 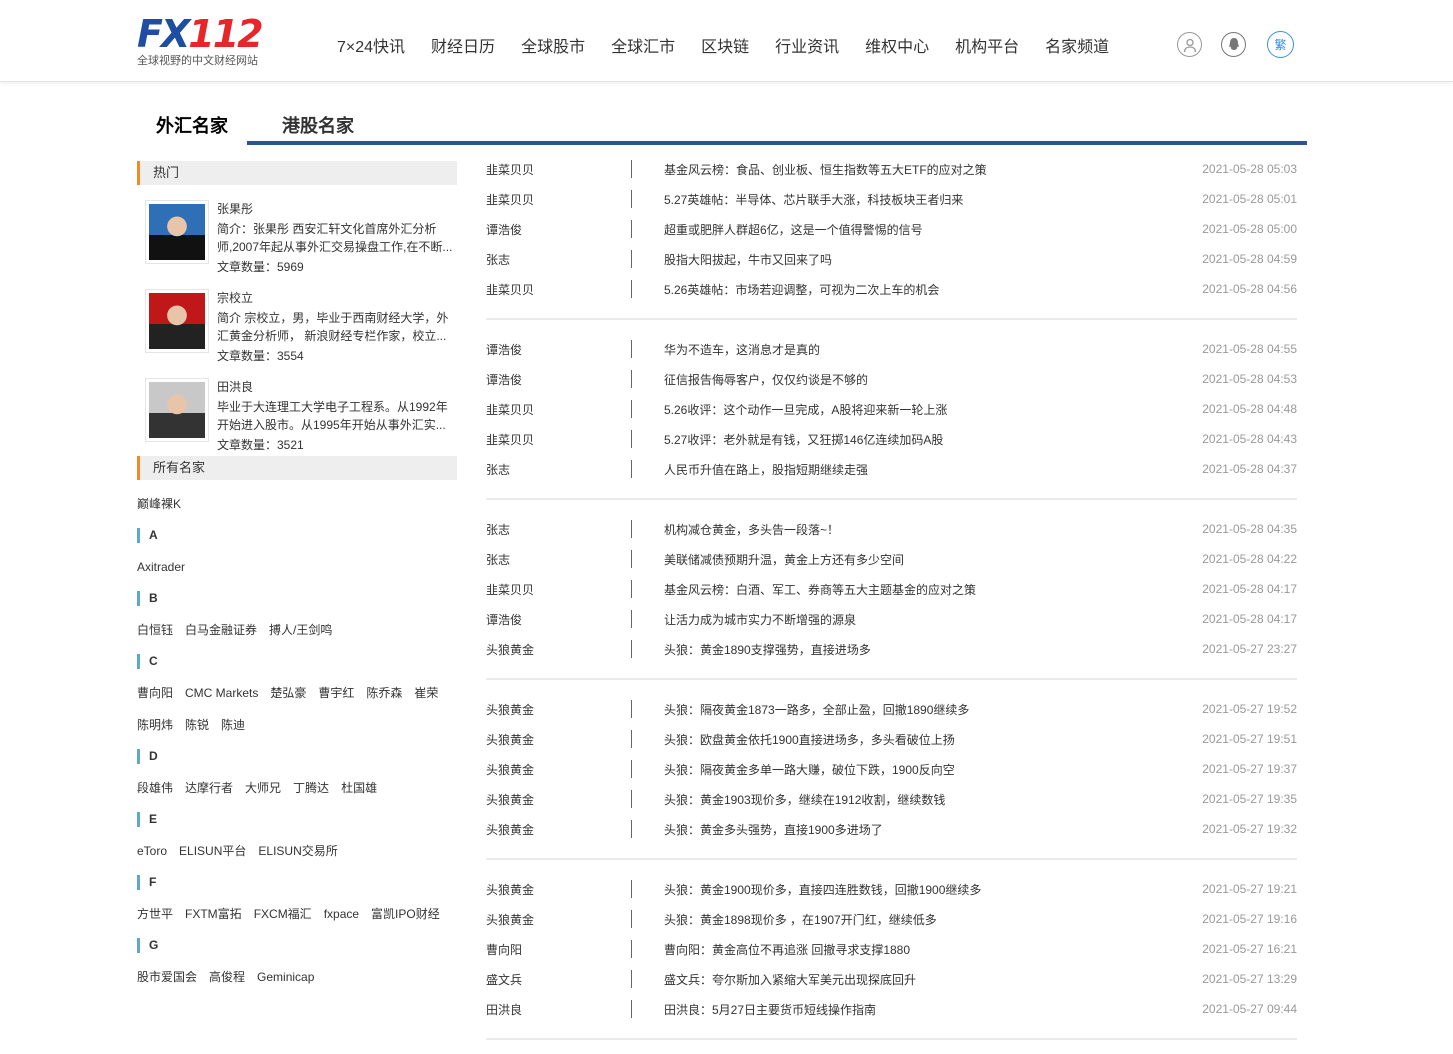 What do you see at coordinates (504, 979) in the screenshot?
I see `article-author: 盛文兵` at bounding box center [504, 979].